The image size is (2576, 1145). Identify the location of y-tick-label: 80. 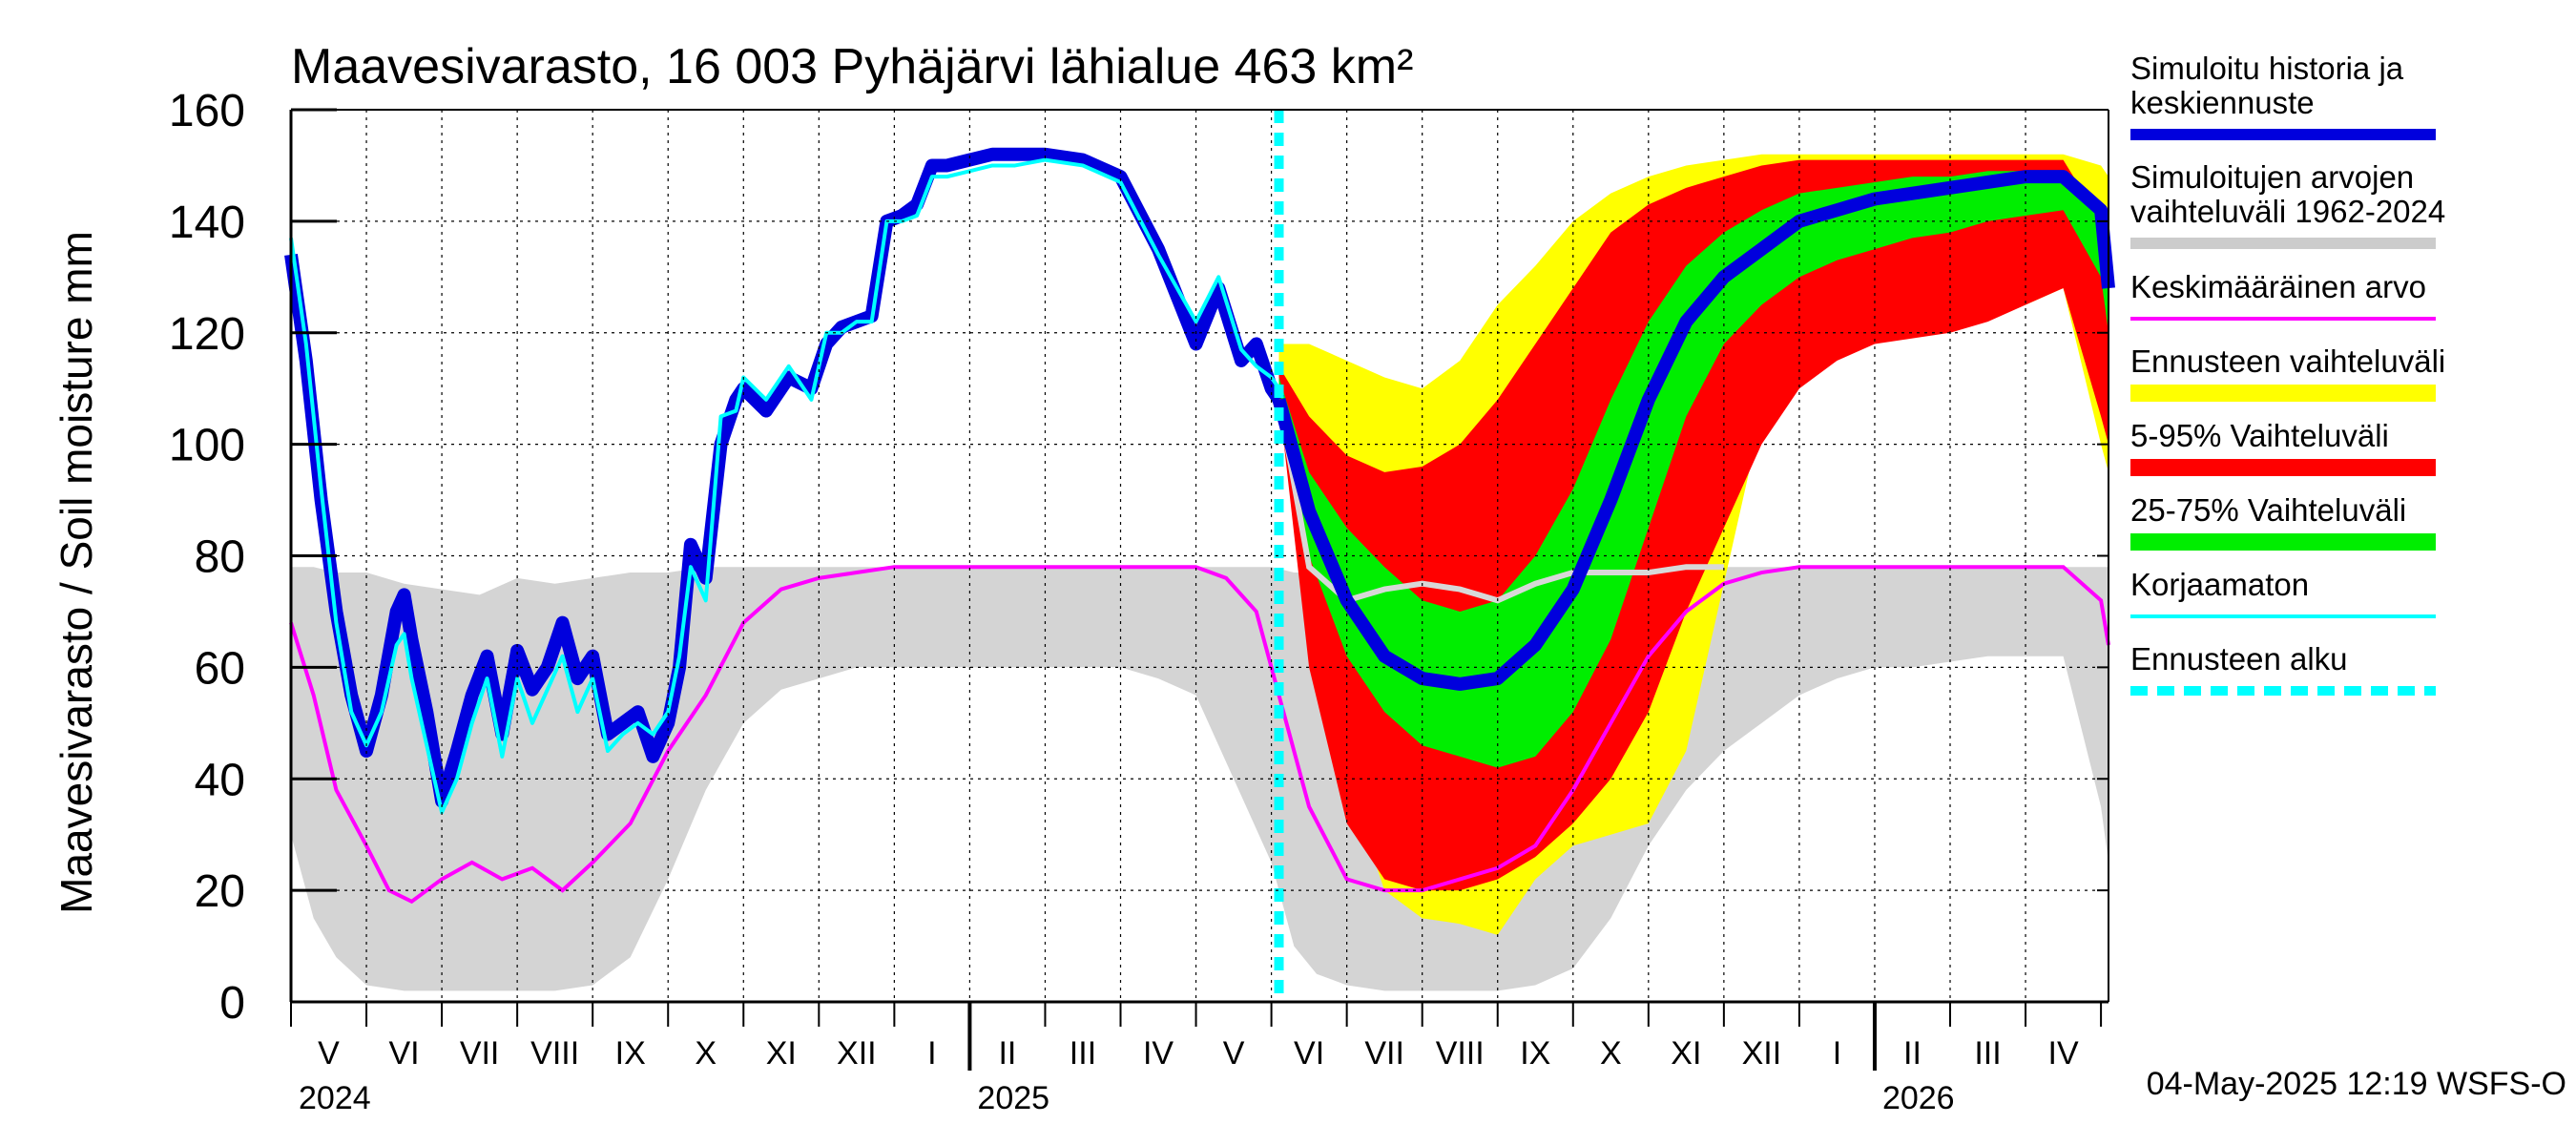
(220, 557).